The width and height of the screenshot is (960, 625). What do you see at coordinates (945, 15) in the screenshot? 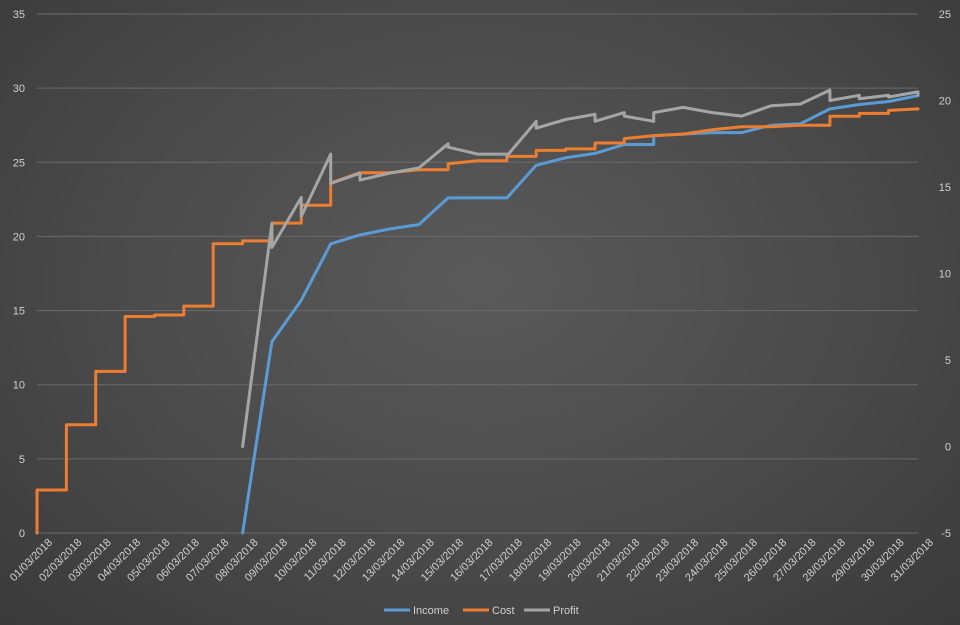
I see `right-y-tick-label: 25` at bounding box center [945, 15].